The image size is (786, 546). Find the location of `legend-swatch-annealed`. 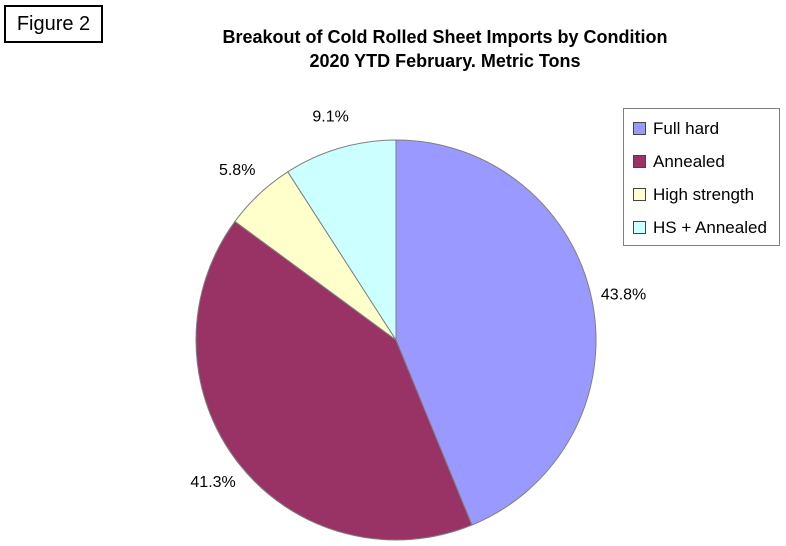

legend-swatch-annealed is located at coordinates (639, 161).